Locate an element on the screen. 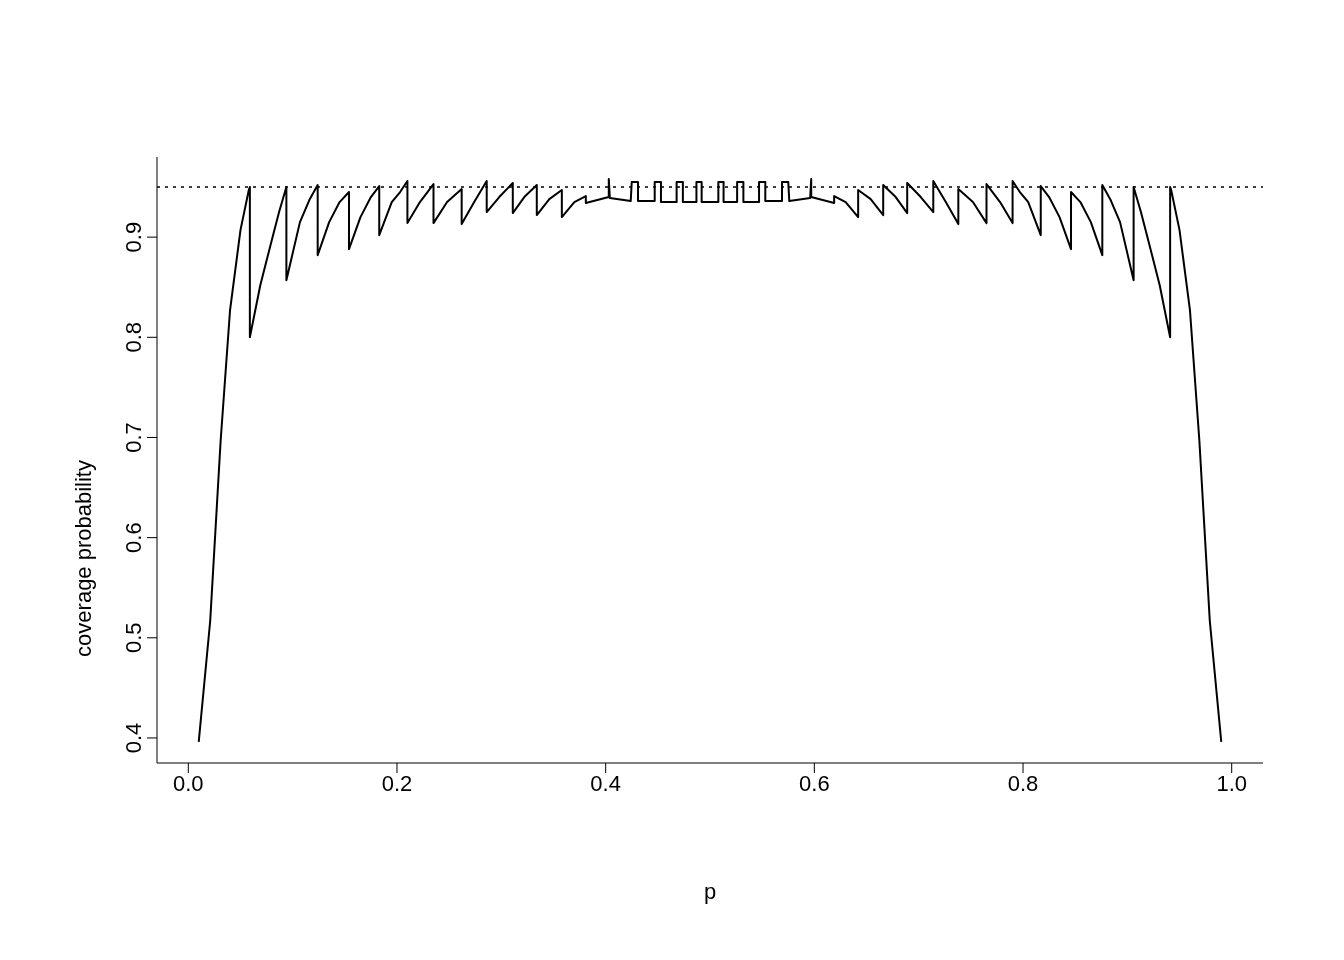 The image size is (1344, 960). x-tick-label: 0.6 is located at coordinates (814, 783).